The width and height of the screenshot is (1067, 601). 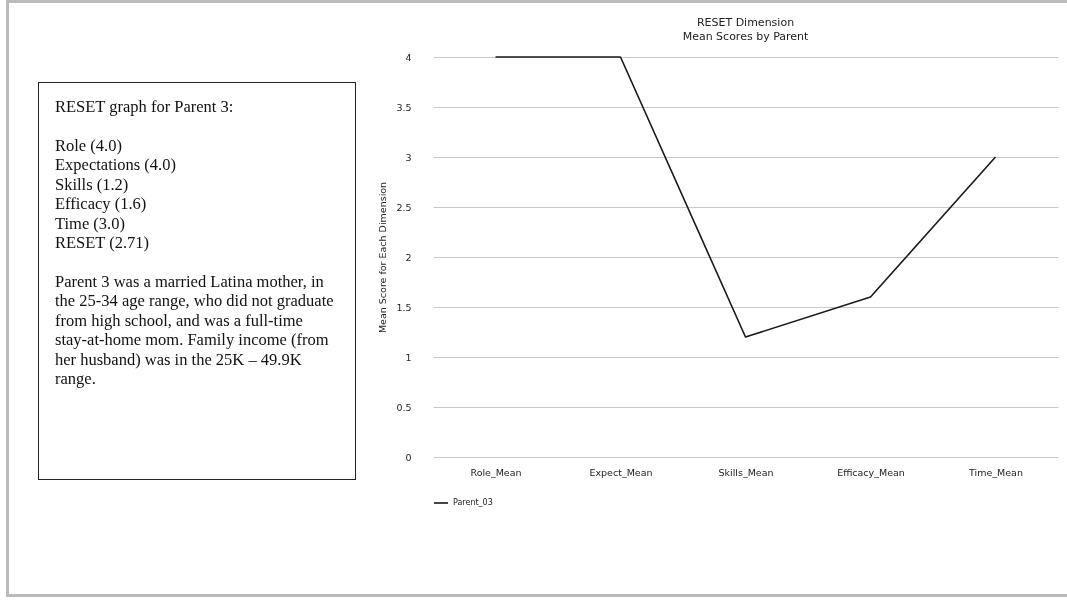 I want to click on x-tick-label: Skills_Mean, so click(x=746, y=472).